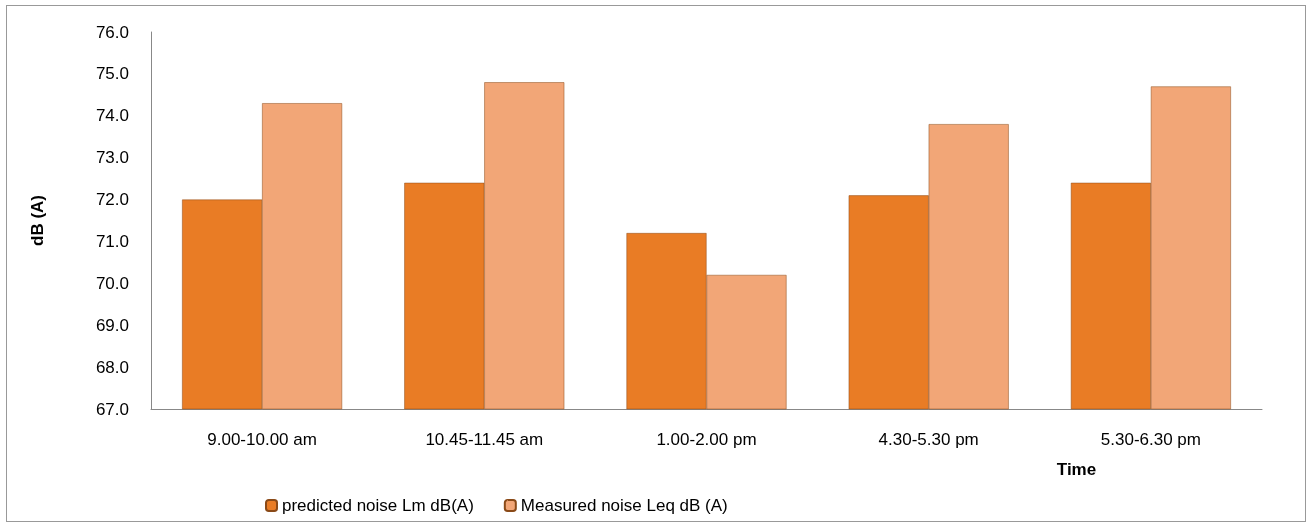 This screenshot has width=1314, height=529. I want to click on y-tick-label: 74.0, so click(112, 116).